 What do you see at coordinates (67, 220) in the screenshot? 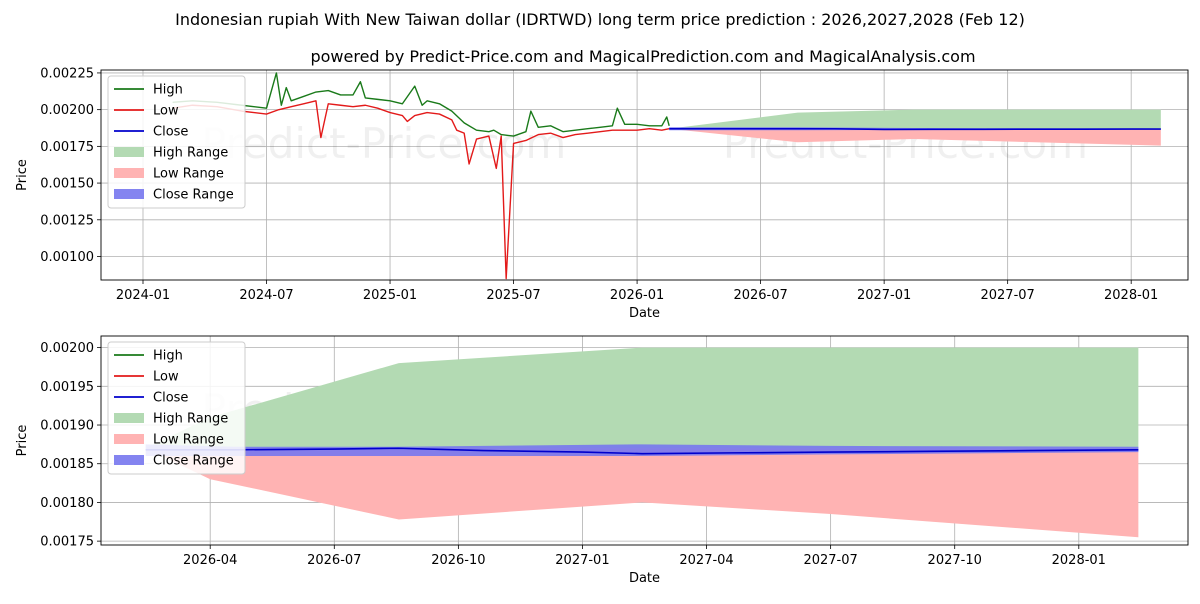
I see `y-tick-label: 0.00125` at bounding box center [67, 220].